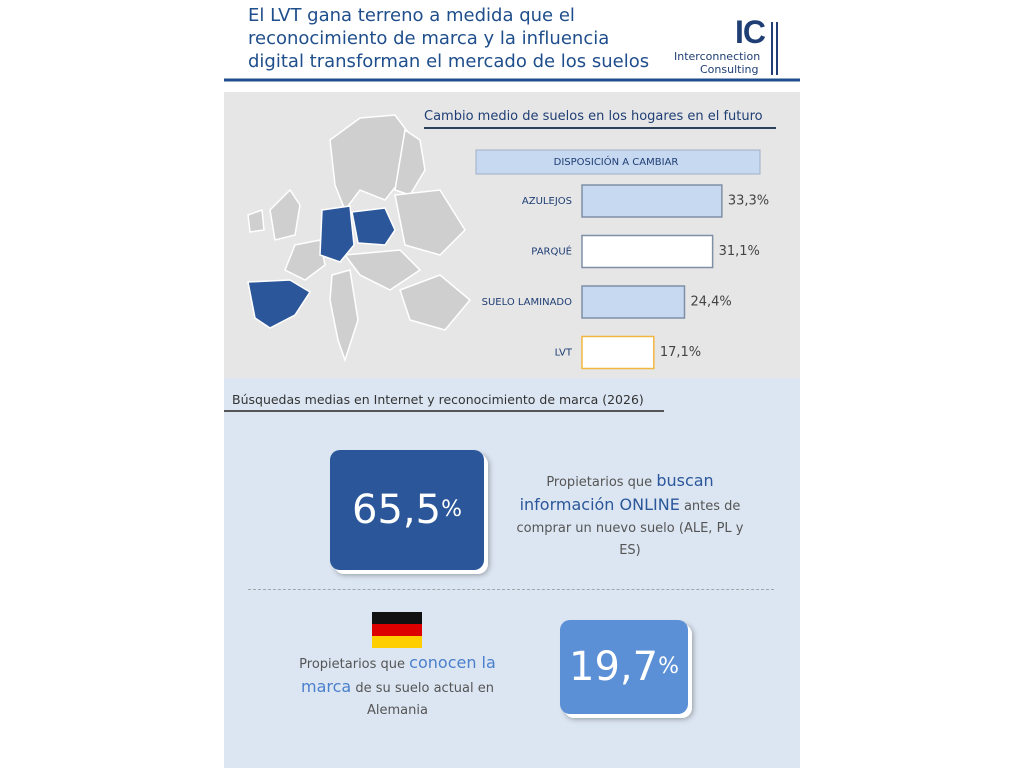 The width and height of the screenshot is (1024, 768). I want to click on logo-text: Interconnection, so click(717, 56).